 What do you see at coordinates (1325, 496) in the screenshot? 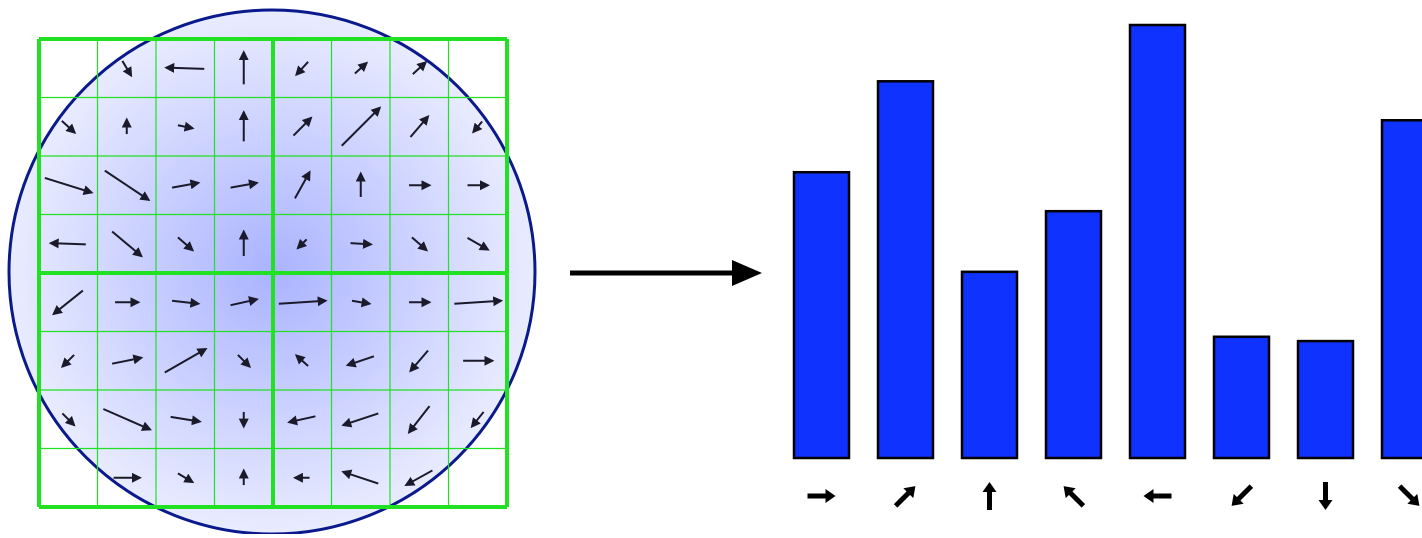
I see `down-arrow-icon` at bounding box center [1325, 496].